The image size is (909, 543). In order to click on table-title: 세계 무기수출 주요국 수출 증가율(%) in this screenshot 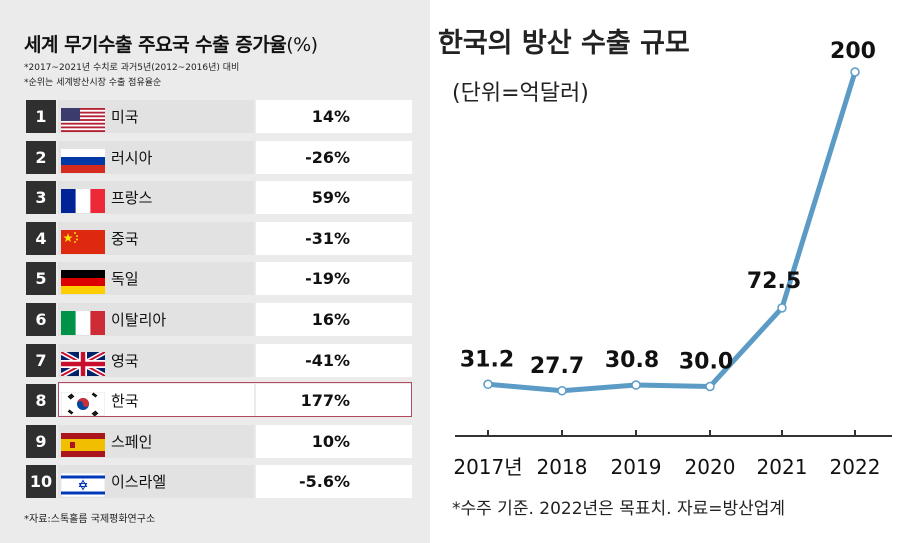, I will do `click(171, 43)`.